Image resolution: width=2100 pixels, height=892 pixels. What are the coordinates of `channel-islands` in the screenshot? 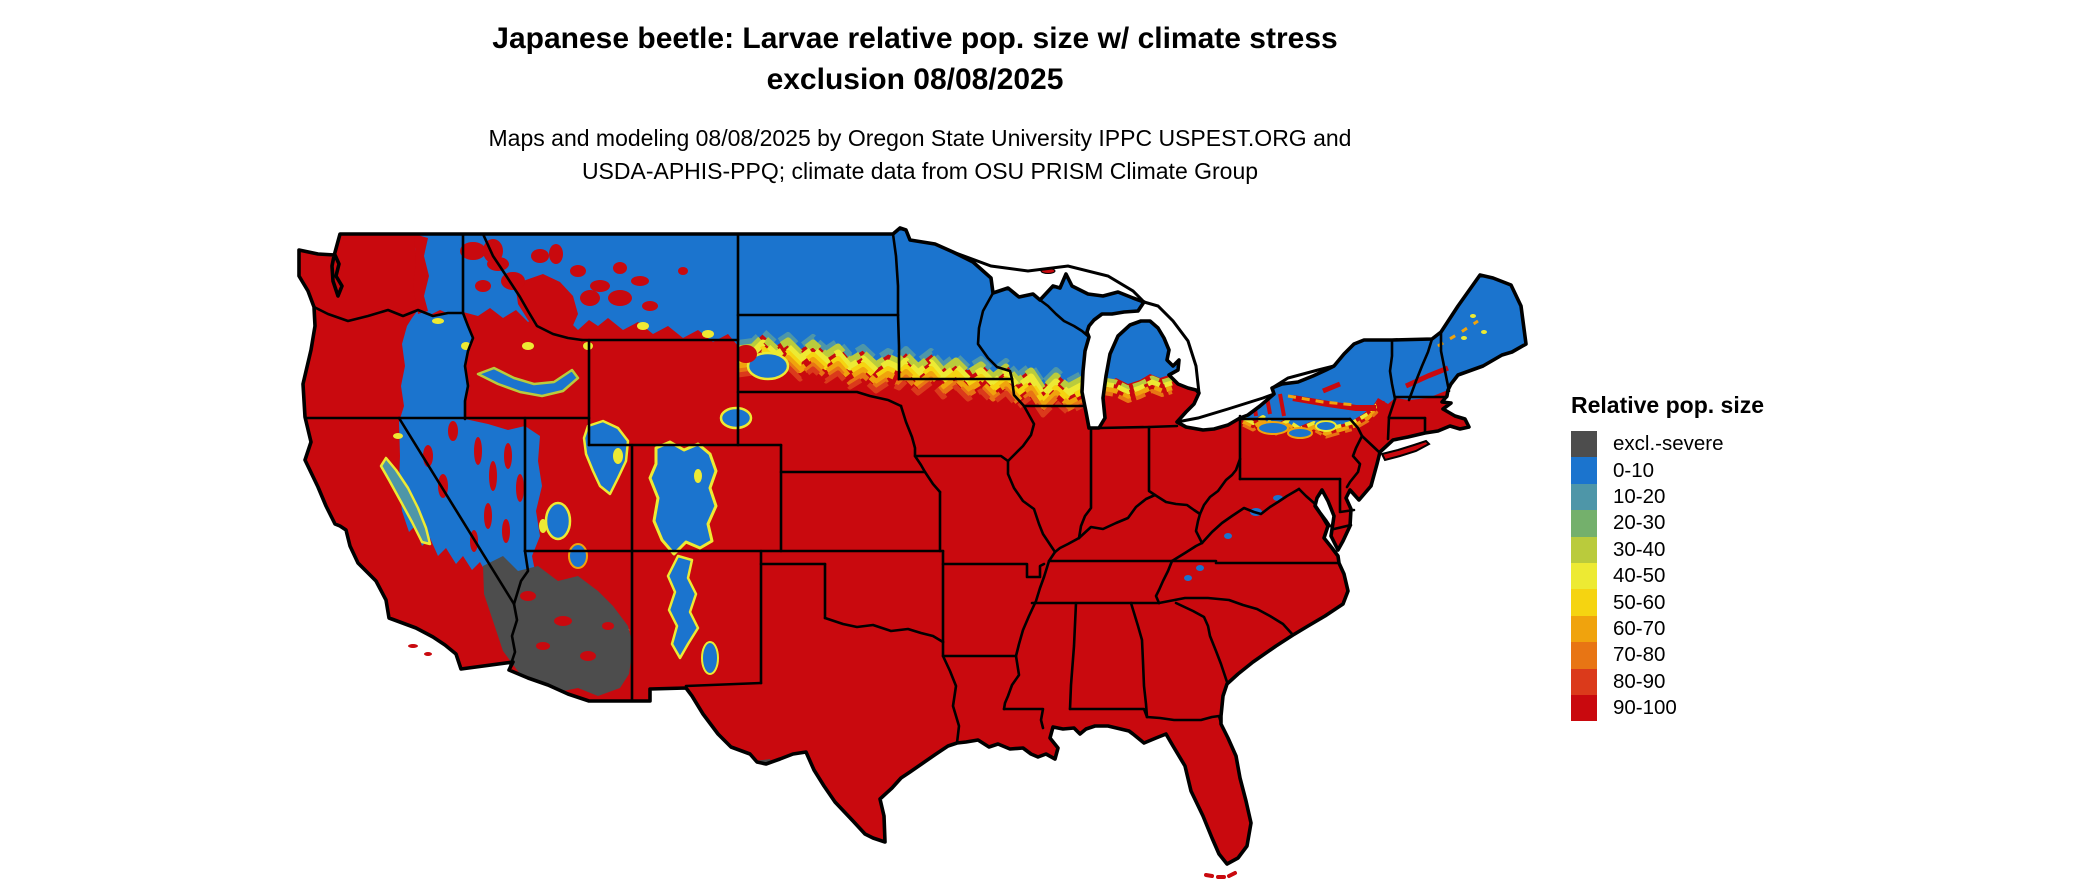 It's located at (420, 650).